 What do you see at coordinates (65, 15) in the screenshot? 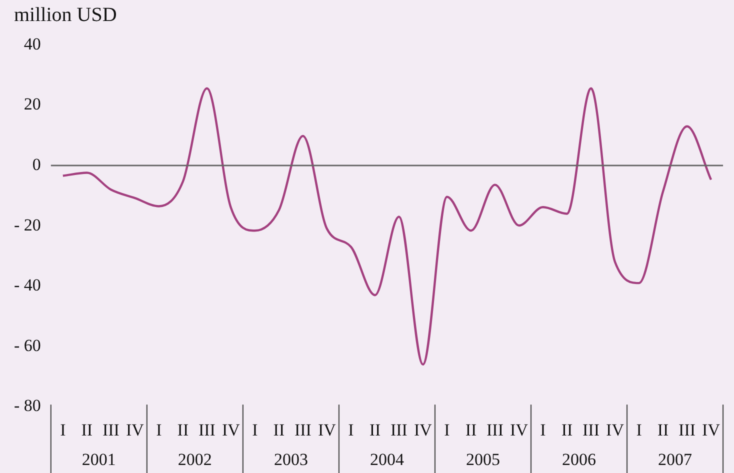
I see `y-axis-title: million USD` at bounding box center [65, 15].